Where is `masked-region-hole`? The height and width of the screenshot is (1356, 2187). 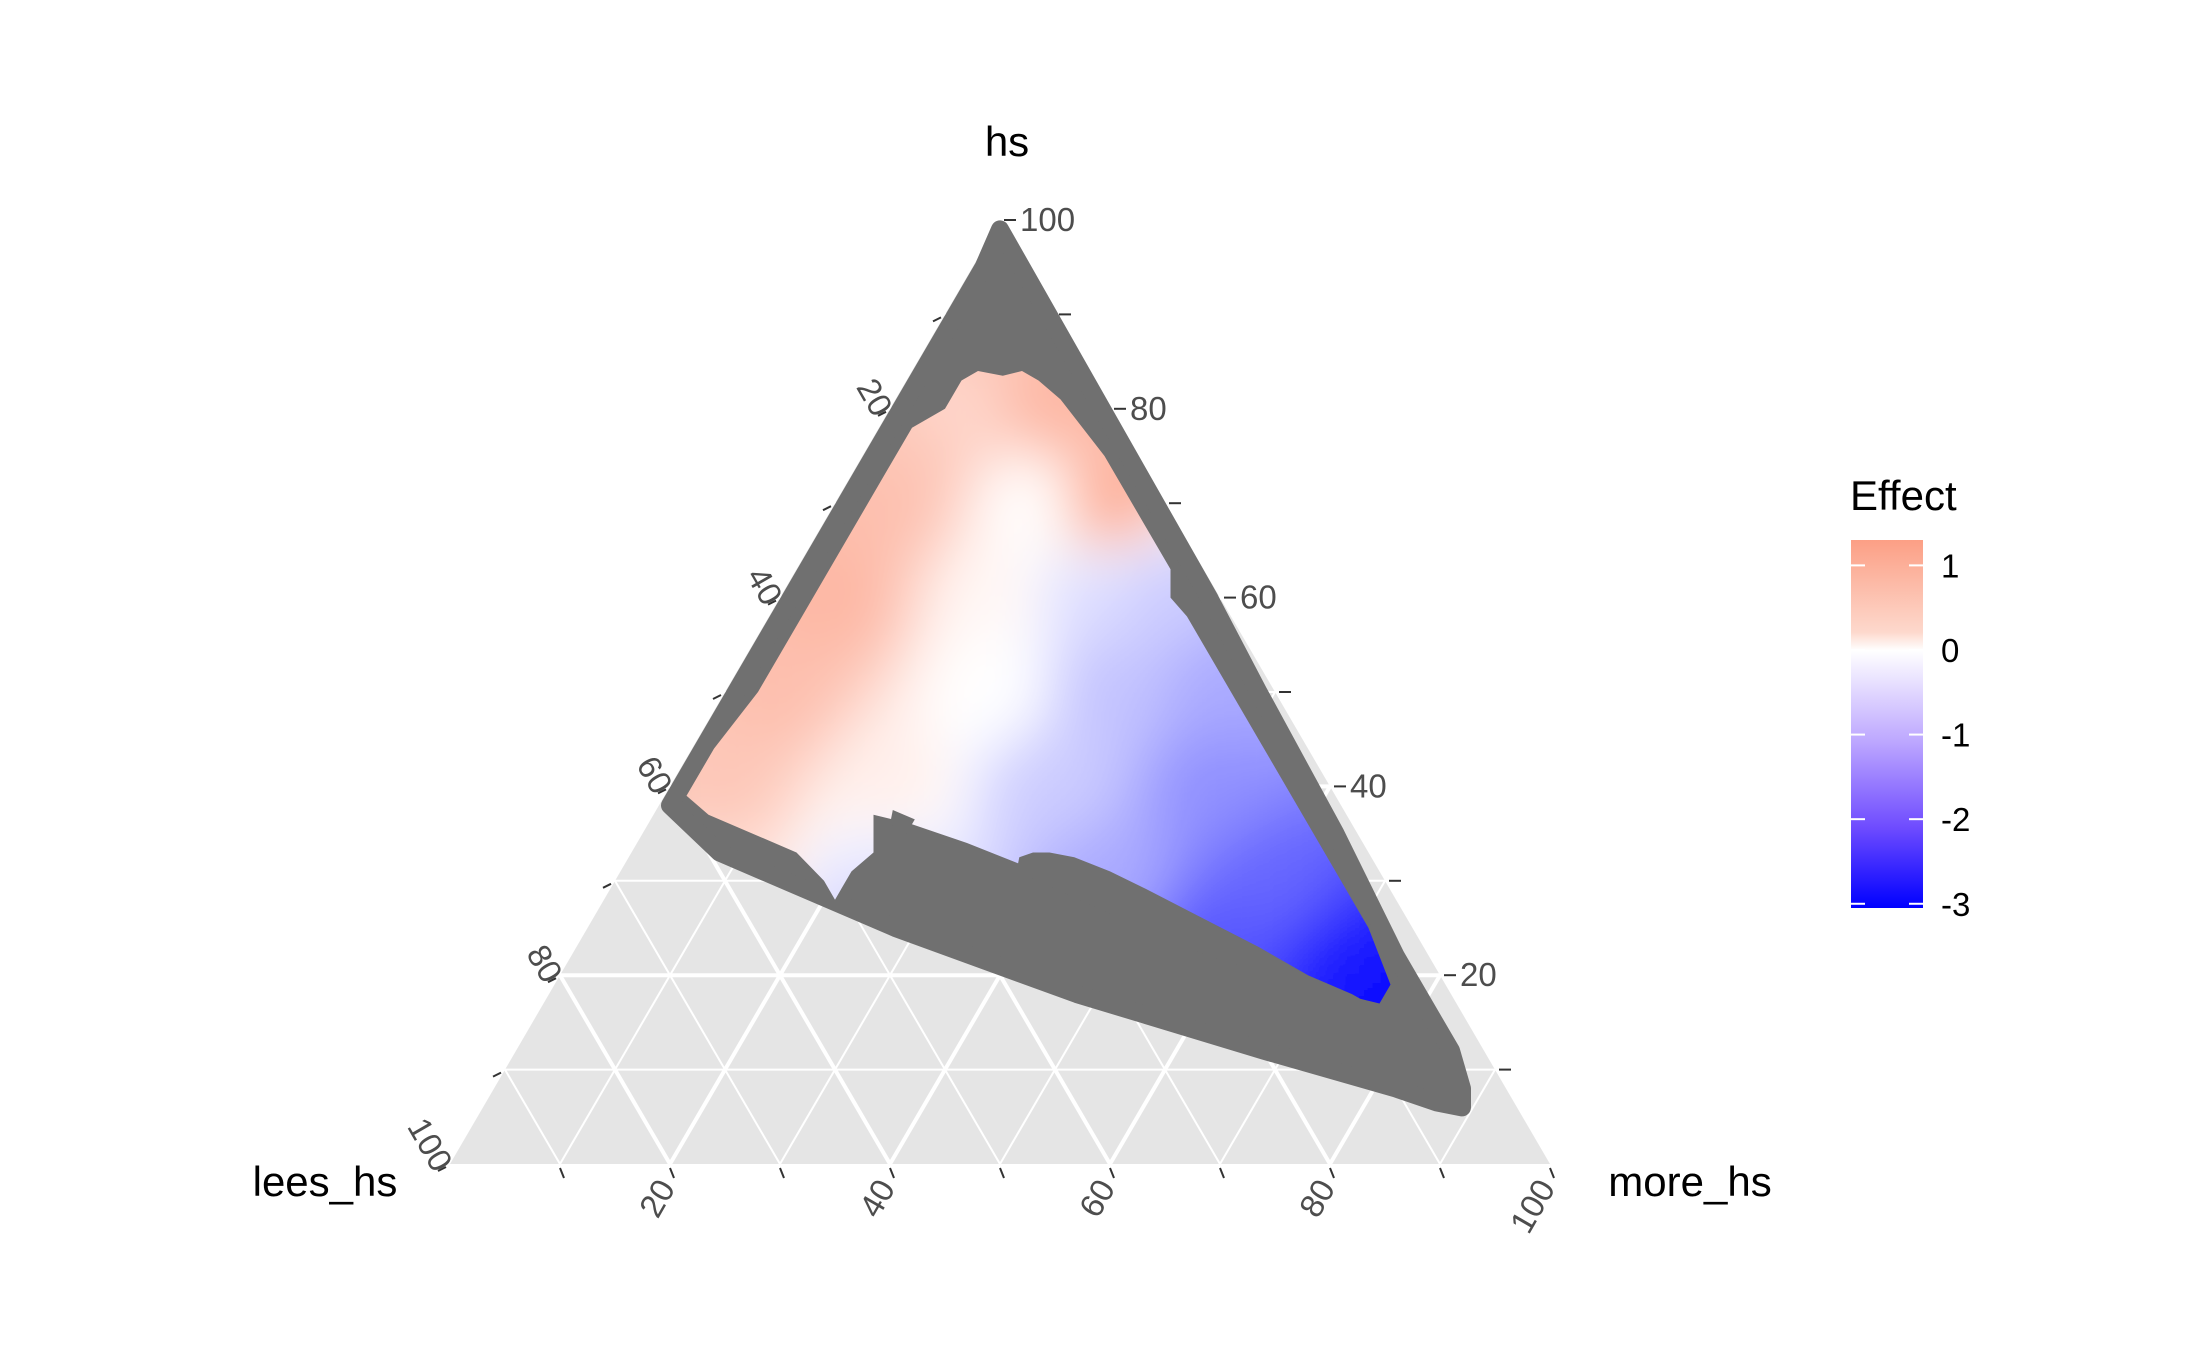 masked-region-hole is located at coordinates (1192, 928).